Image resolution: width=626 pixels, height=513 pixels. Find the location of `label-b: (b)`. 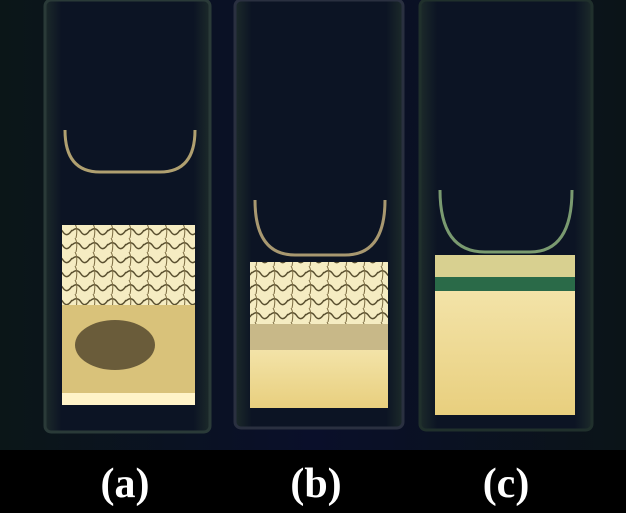

label-b: (b) is located at coordinates (315, 484).